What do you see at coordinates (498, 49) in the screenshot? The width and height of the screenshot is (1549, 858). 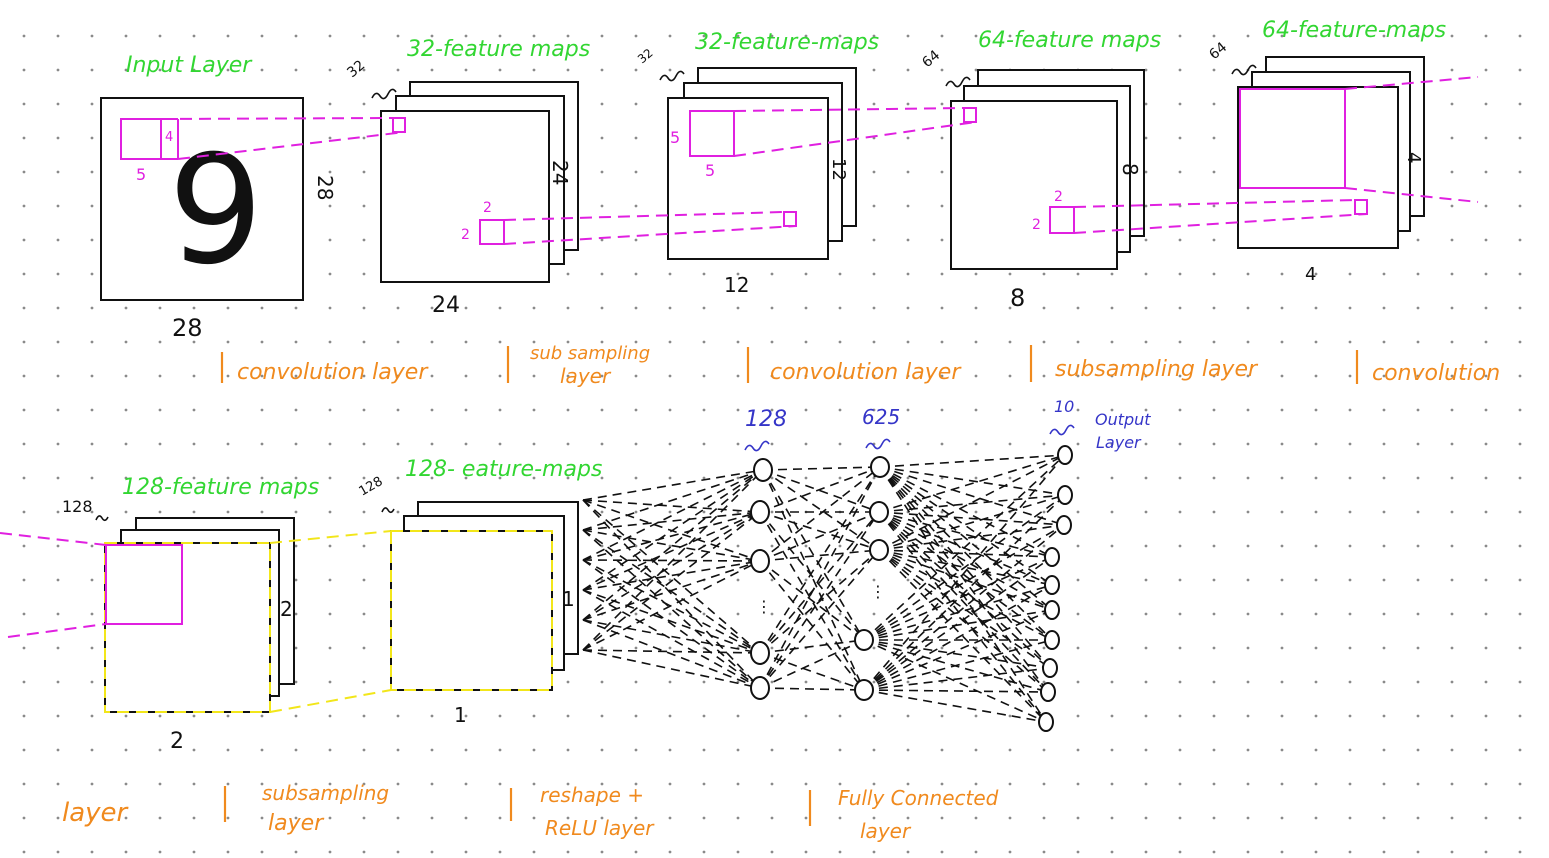 I see `conv1-title: 32-feature maps` at bounding box center [498, 49].